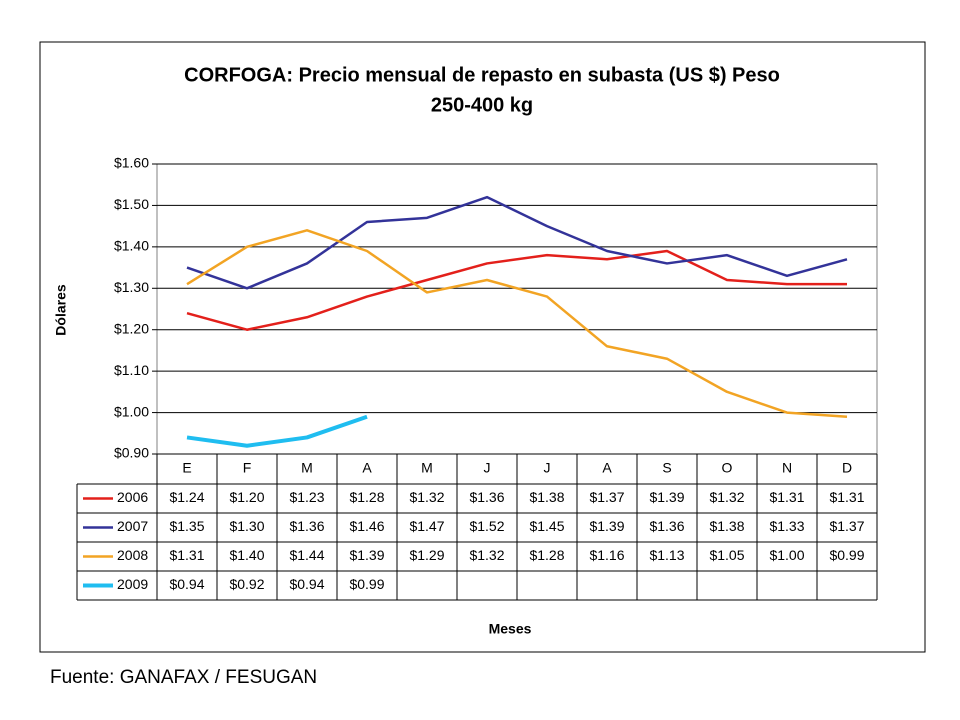  What do you see at coordinates (847, 468) in the screenshot?
I see `x-tick-label: D` at bounding box center [847, 468].